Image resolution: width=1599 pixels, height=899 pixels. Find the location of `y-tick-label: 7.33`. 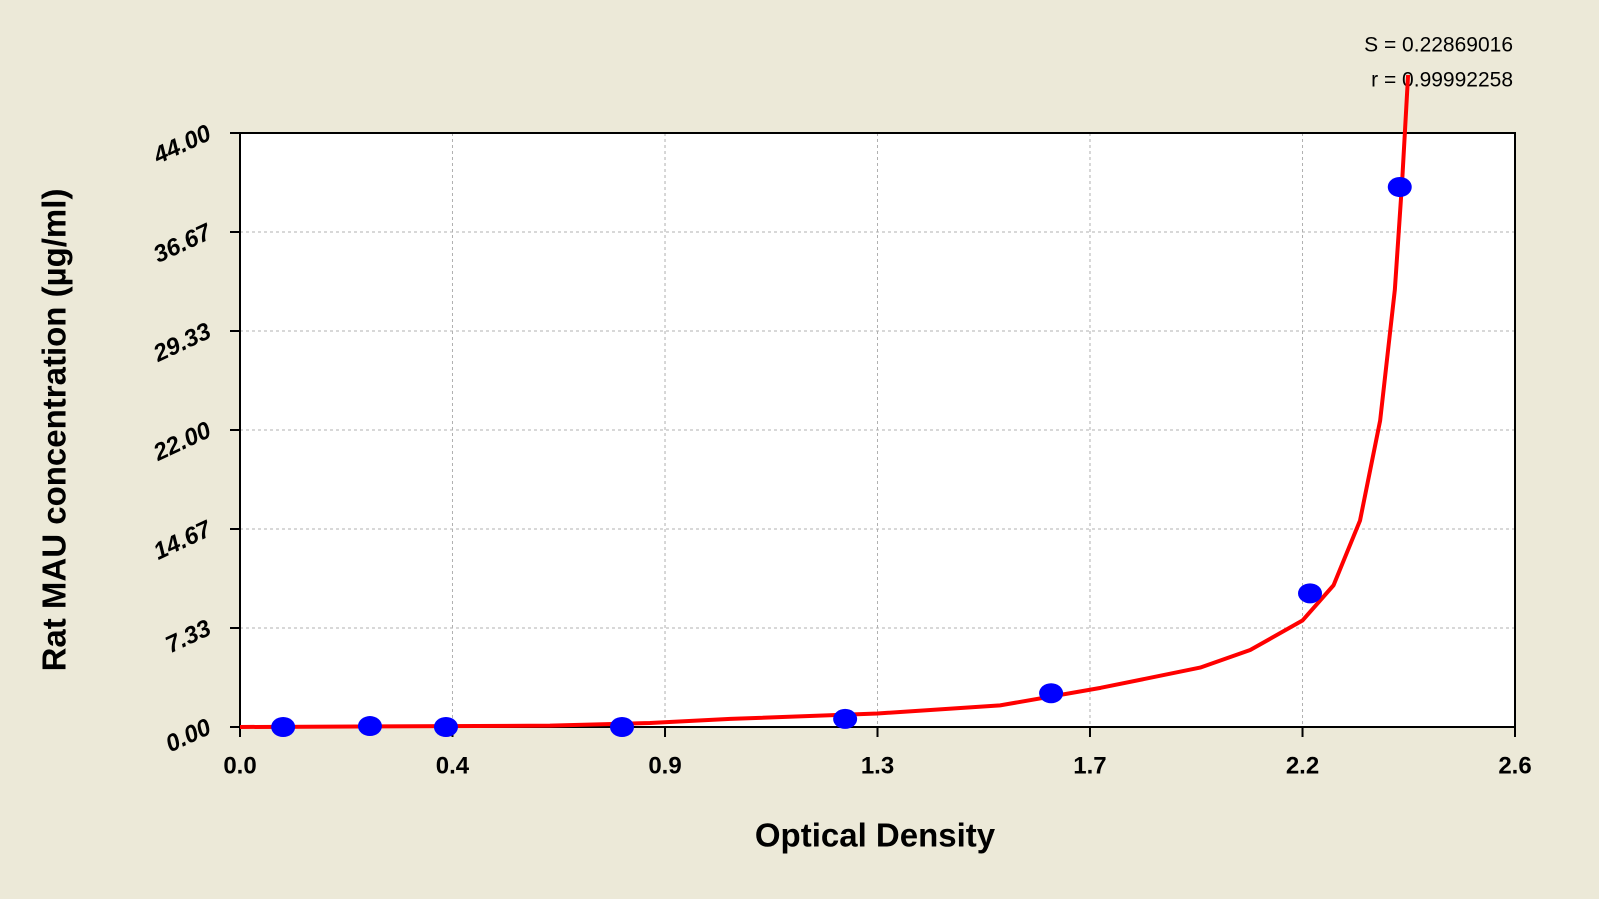

y-tick-label: 7.33 is located at coordinates (188, 636).